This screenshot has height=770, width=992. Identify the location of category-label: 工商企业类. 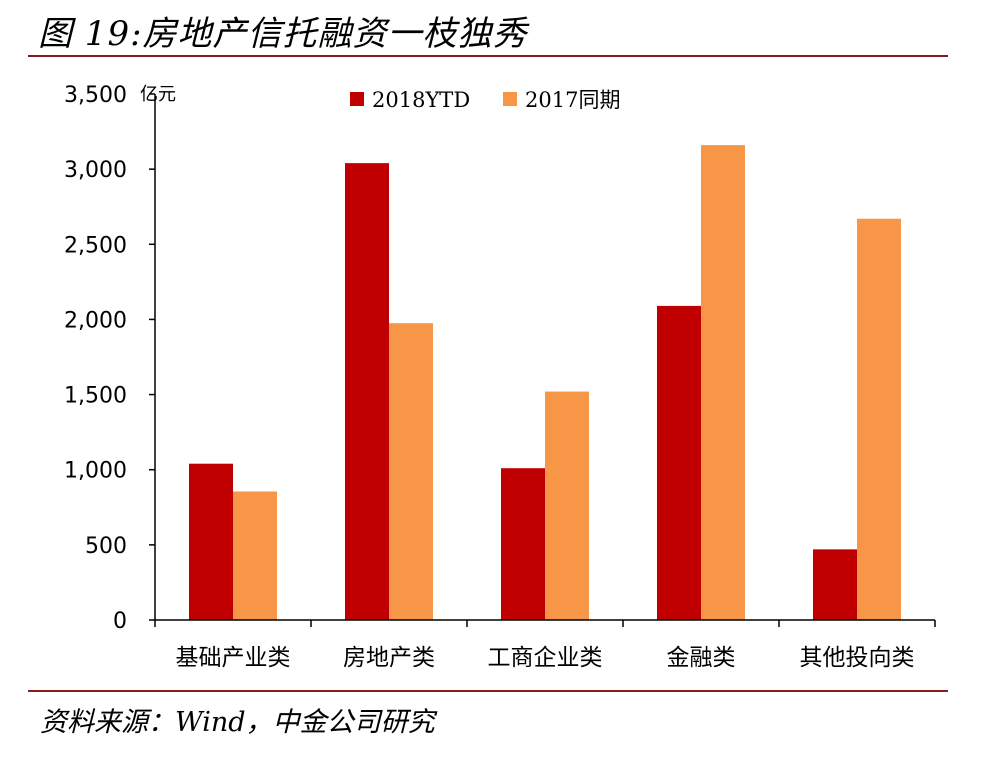
(545, 658).